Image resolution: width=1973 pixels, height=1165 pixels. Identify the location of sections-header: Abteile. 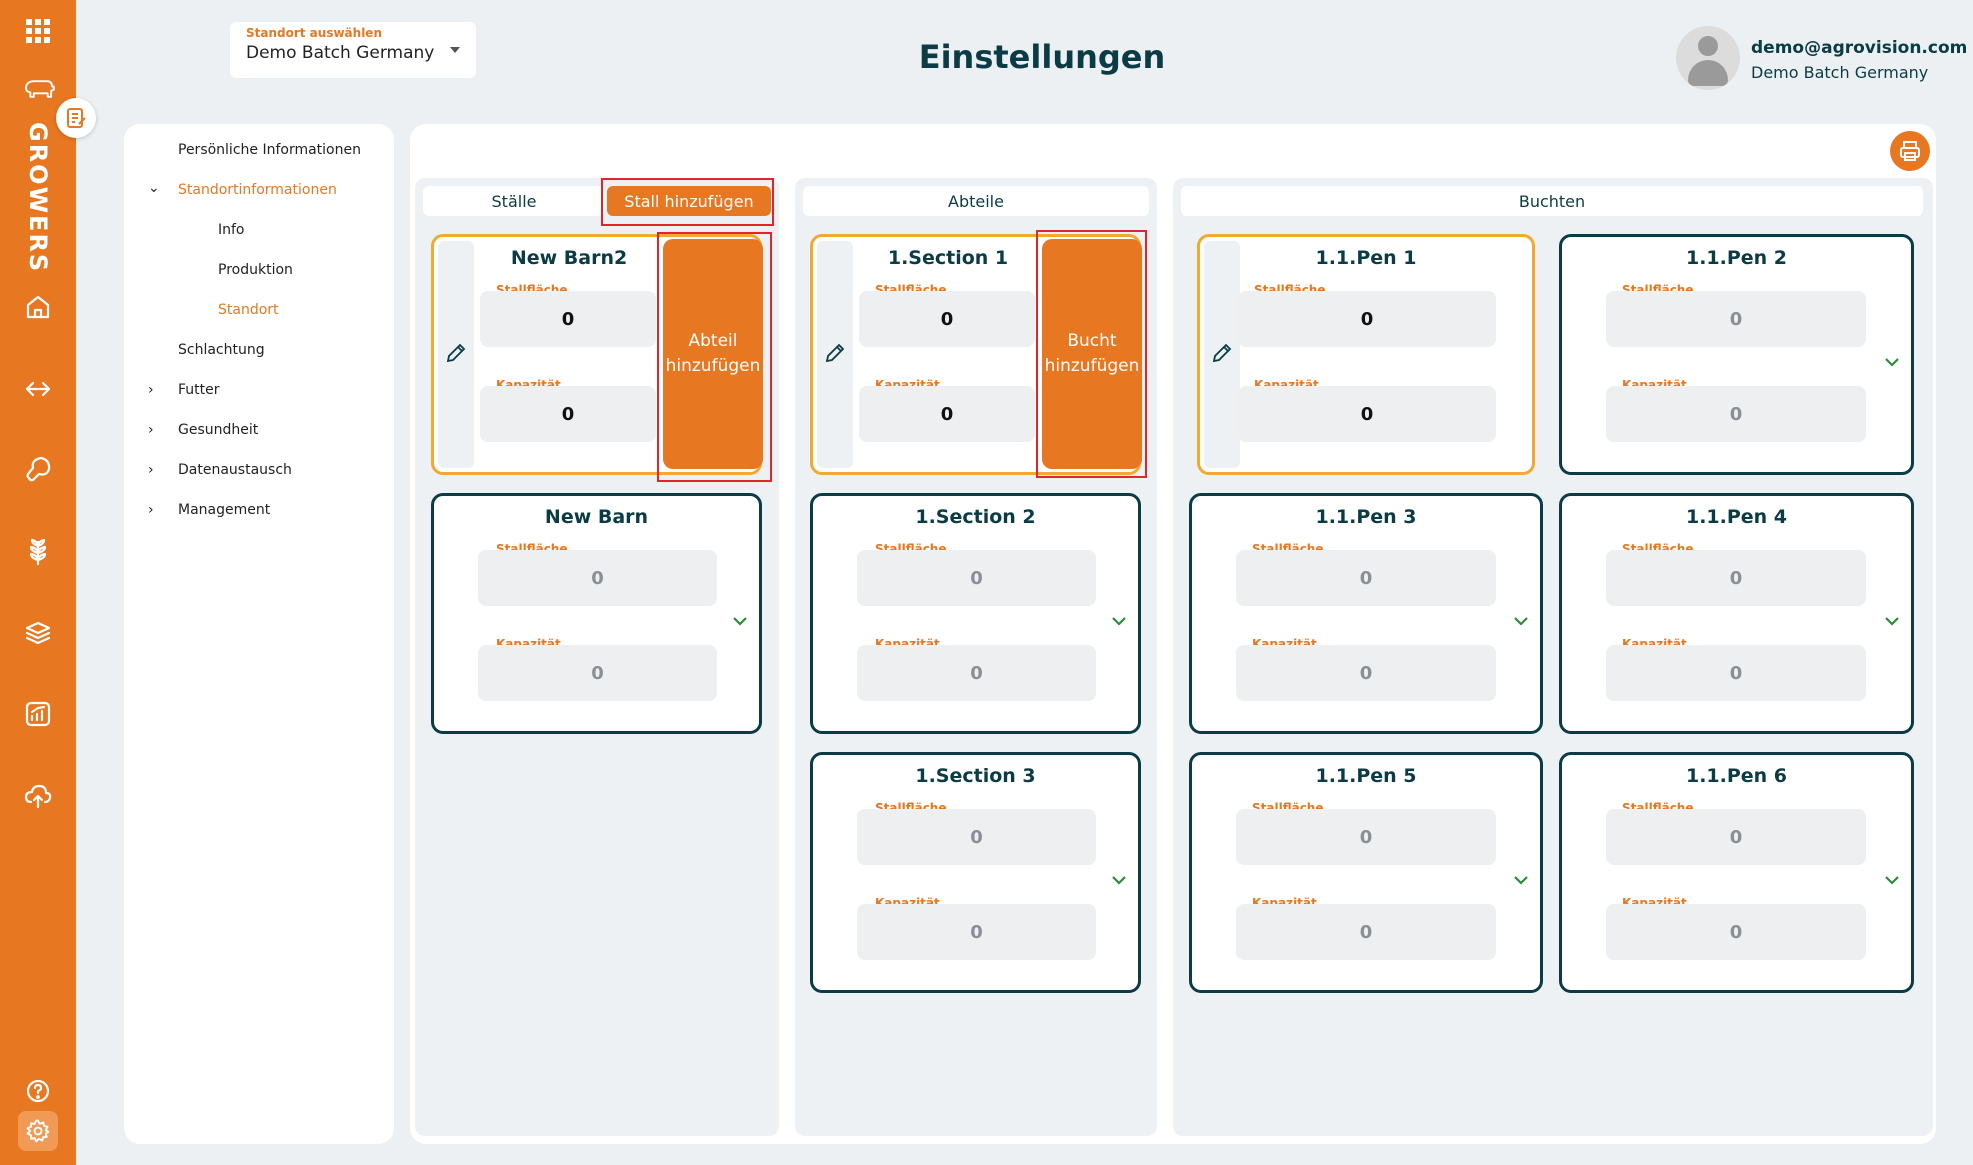
(976, 201).